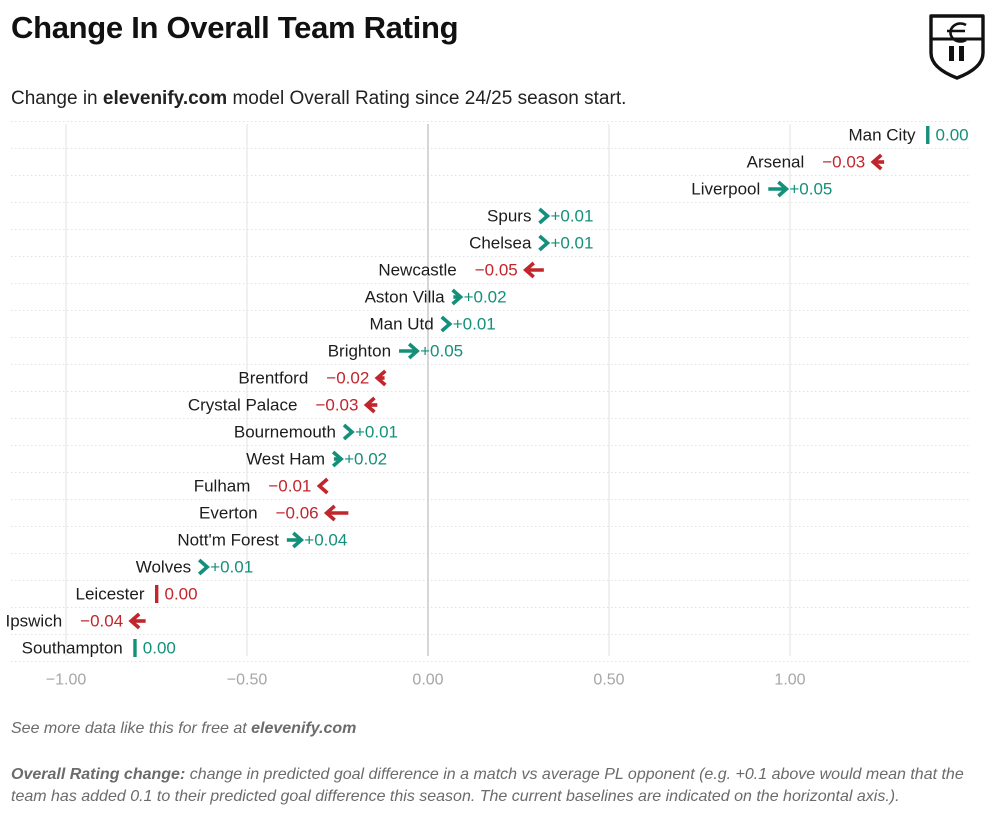 The width and height of the screenshot is (995, 832). I want to click on change-value-label: −0.02, so click(347, 378).